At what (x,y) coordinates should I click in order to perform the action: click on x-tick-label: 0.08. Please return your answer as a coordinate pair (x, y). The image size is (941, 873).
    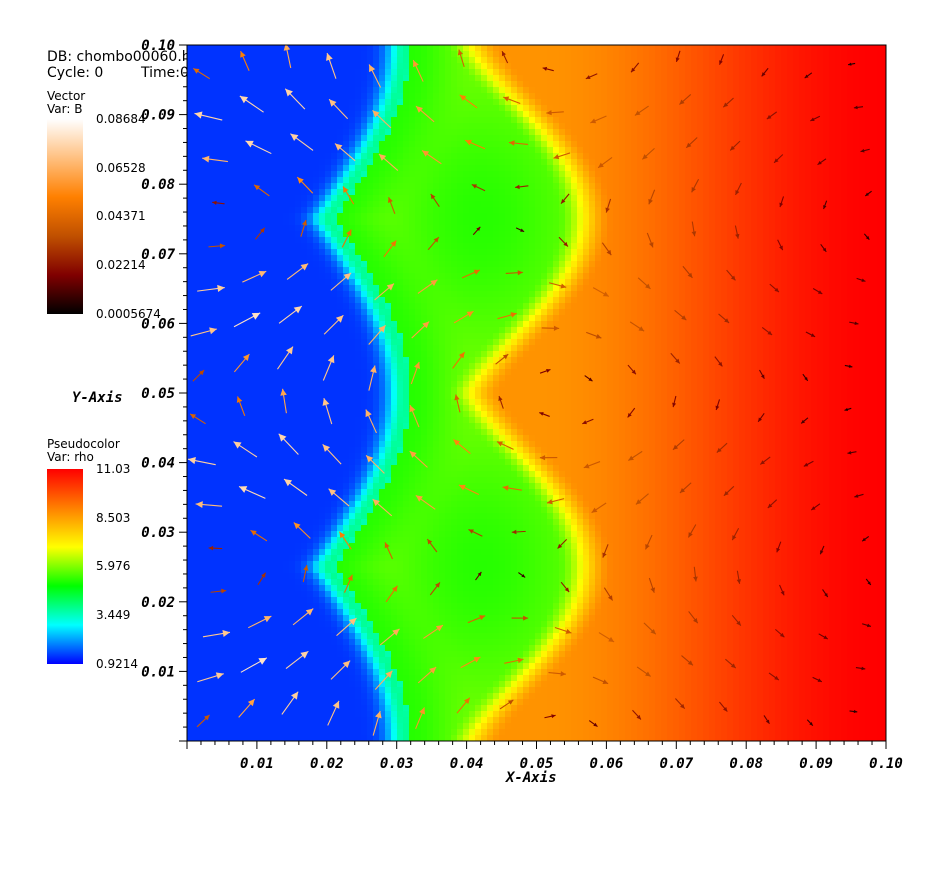
    Looking at the image, I should click on (746, 764).